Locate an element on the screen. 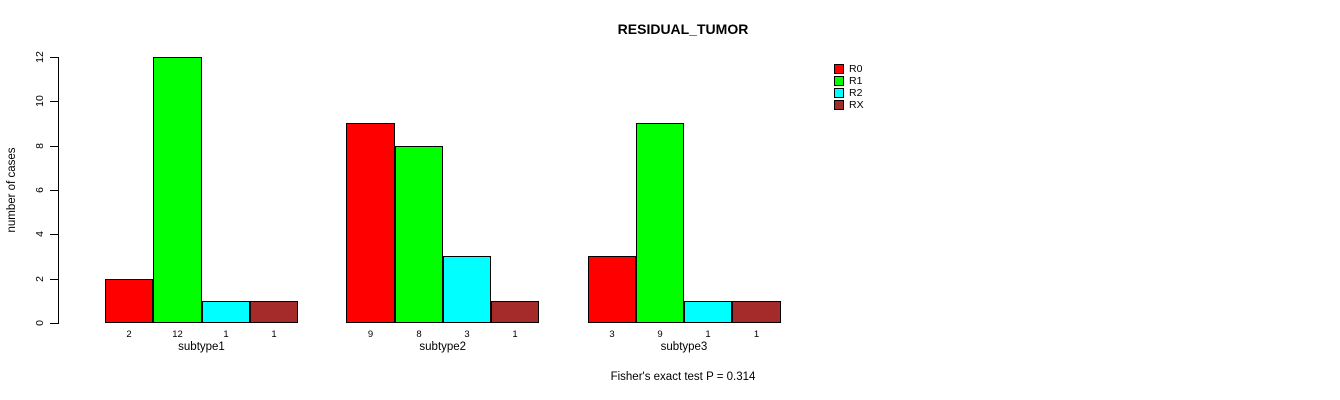  legend: R0 R1 R2 RX is located at coordinates (849, 87).